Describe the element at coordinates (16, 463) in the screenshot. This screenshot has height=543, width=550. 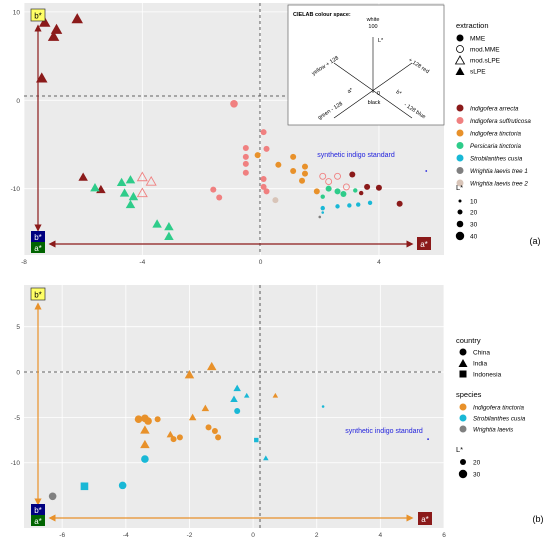
I see `y-tick-label: -10` at that location.